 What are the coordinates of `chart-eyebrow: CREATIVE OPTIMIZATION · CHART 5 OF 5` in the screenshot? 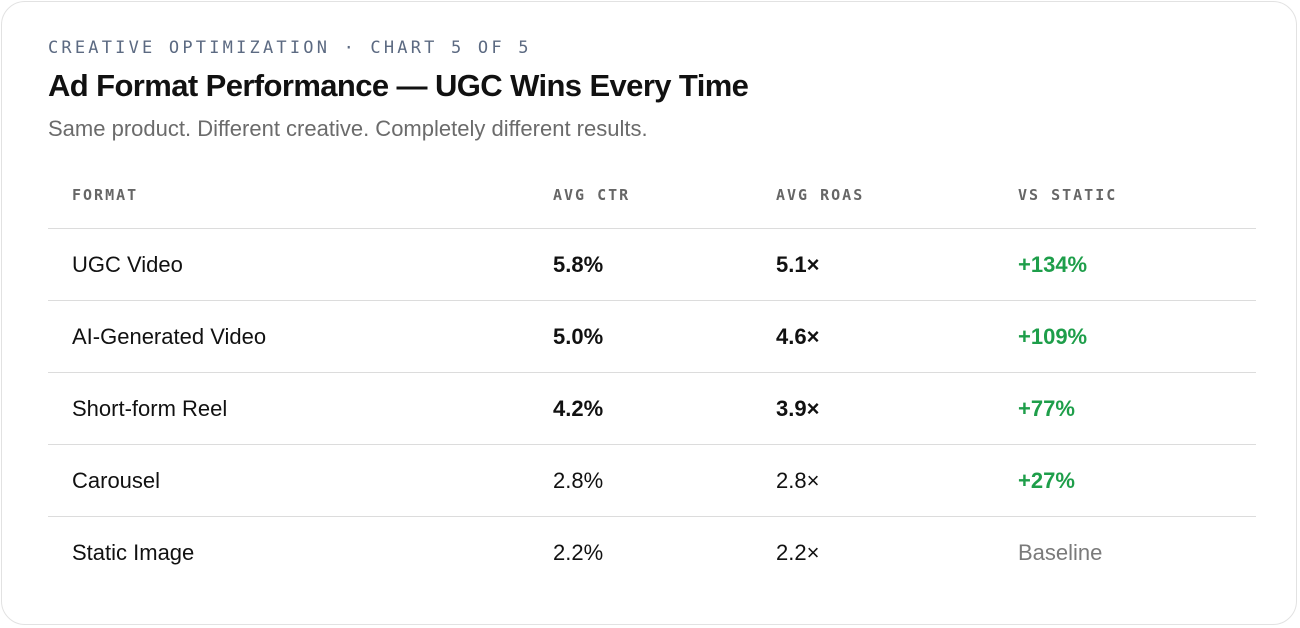 It's located at (290, 48).